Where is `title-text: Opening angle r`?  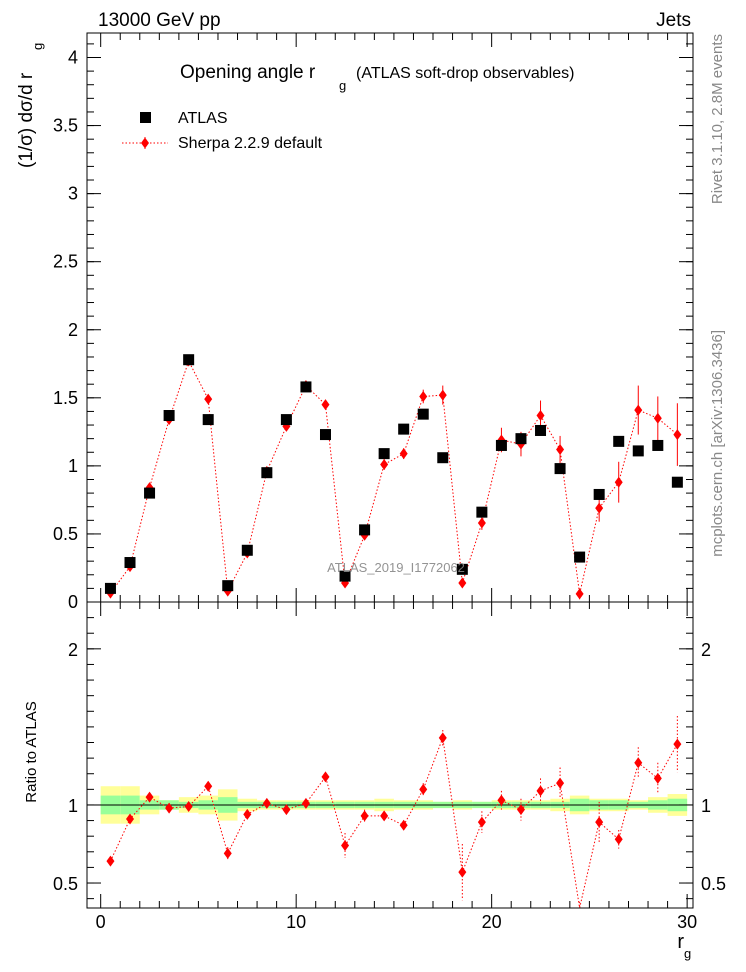
title-text: Opening angle r is located at coordinates (248, 72).